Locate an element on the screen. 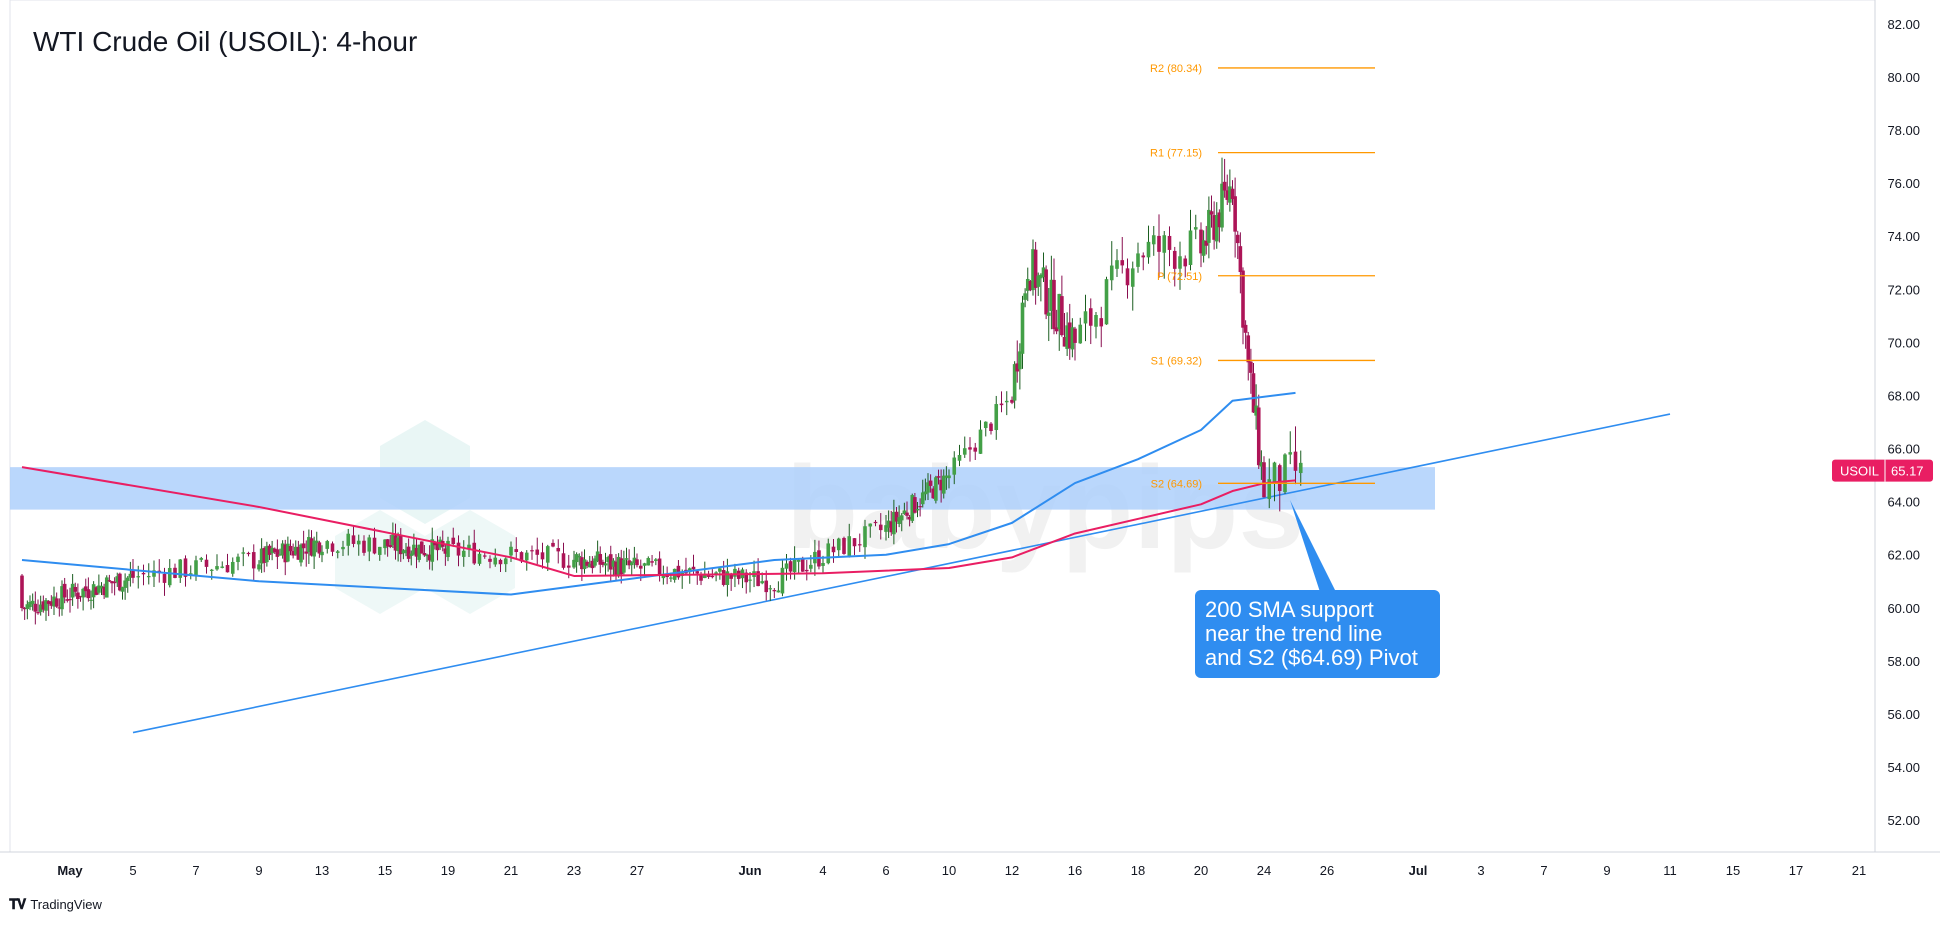 The image size is (1940, 926). sma-200-line is located at coordinates (658, 521).